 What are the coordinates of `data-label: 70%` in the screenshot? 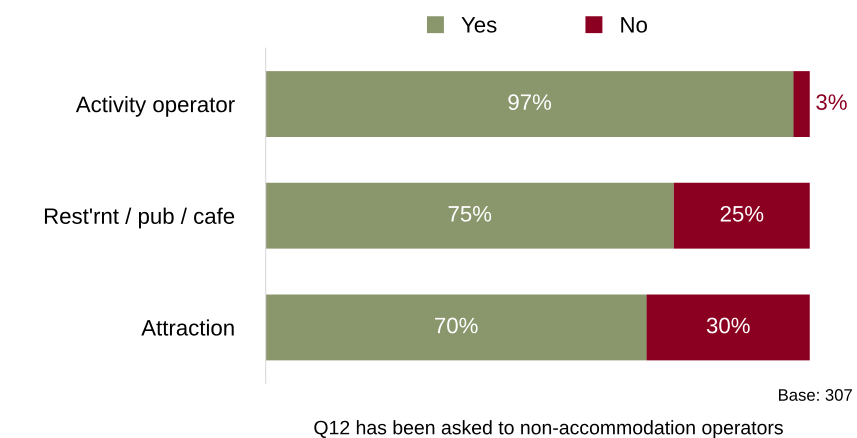 It's located at (456, 326).